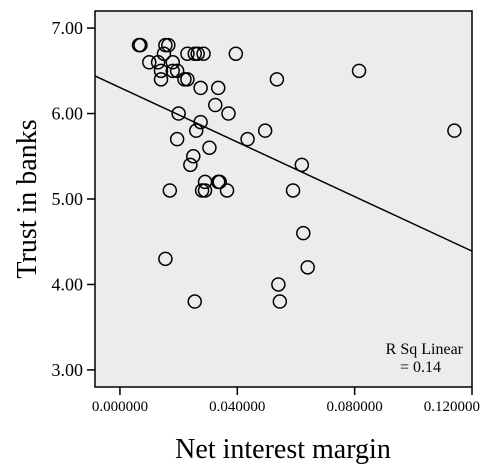 The width and height of the screenshot is (480, 466). I want to click on y-tick-label: 3.00, so click(68, 370).